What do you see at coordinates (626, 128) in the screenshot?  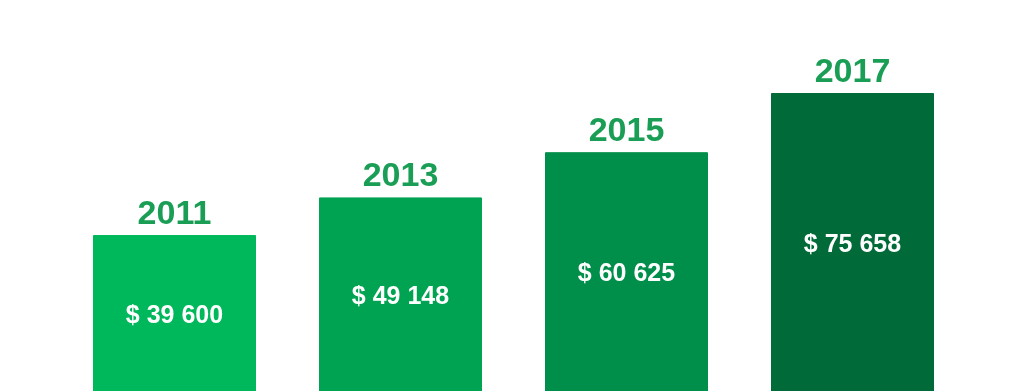 I see `x-tick-label: 2015` at bounding box center [626, 128].